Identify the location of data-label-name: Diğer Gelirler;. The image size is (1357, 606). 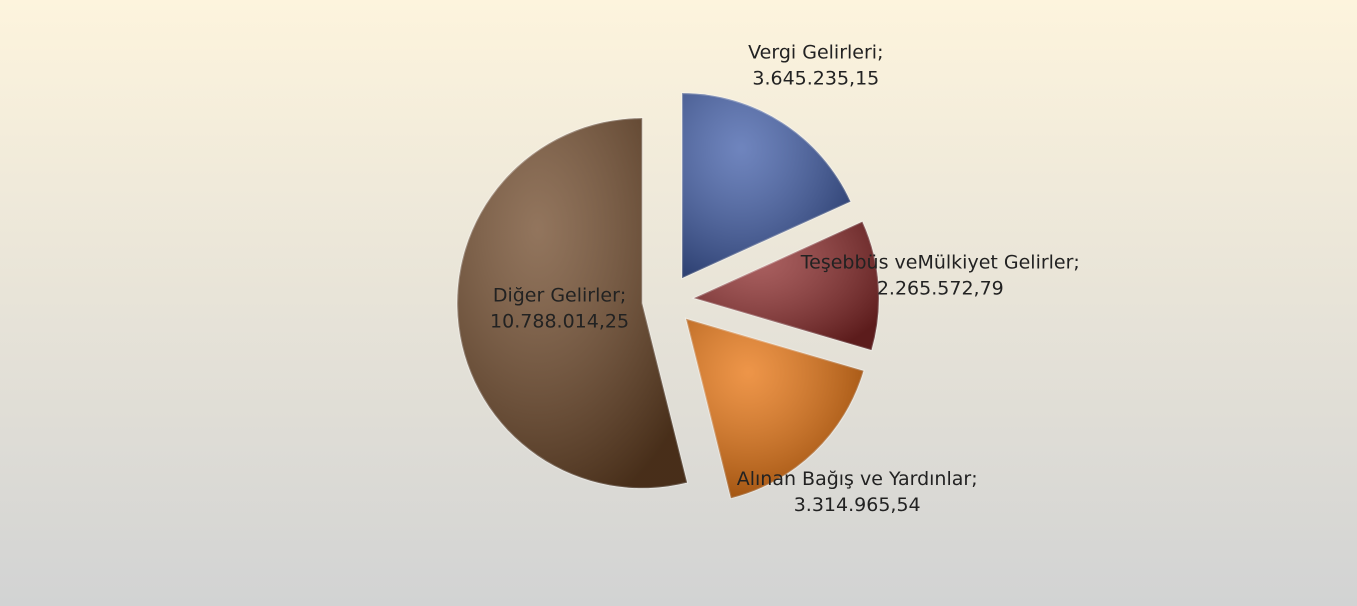
(559, 295).